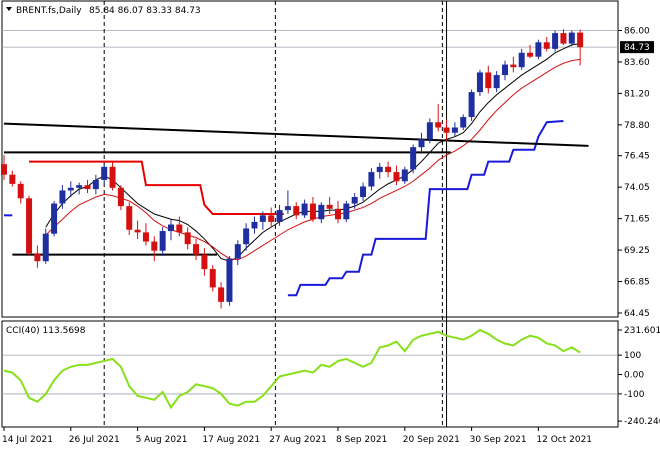 This screenshot has width=660, height=450. Describe the element at coordinates (94, 440) in the screenshot. I see `x-tick-label: 26 Jul 2021` at that location.